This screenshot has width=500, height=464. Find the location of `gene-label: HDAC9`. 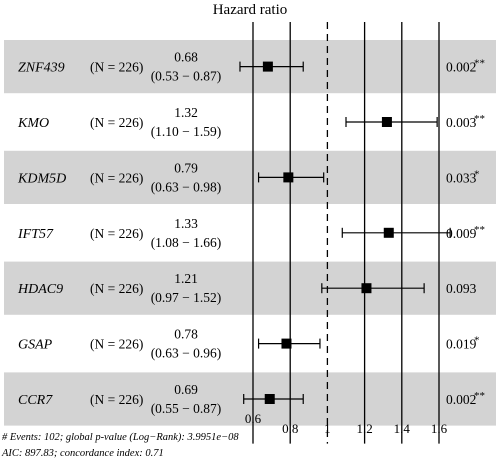

gene-label: HDAC9 is located at coordinates (40, 289).